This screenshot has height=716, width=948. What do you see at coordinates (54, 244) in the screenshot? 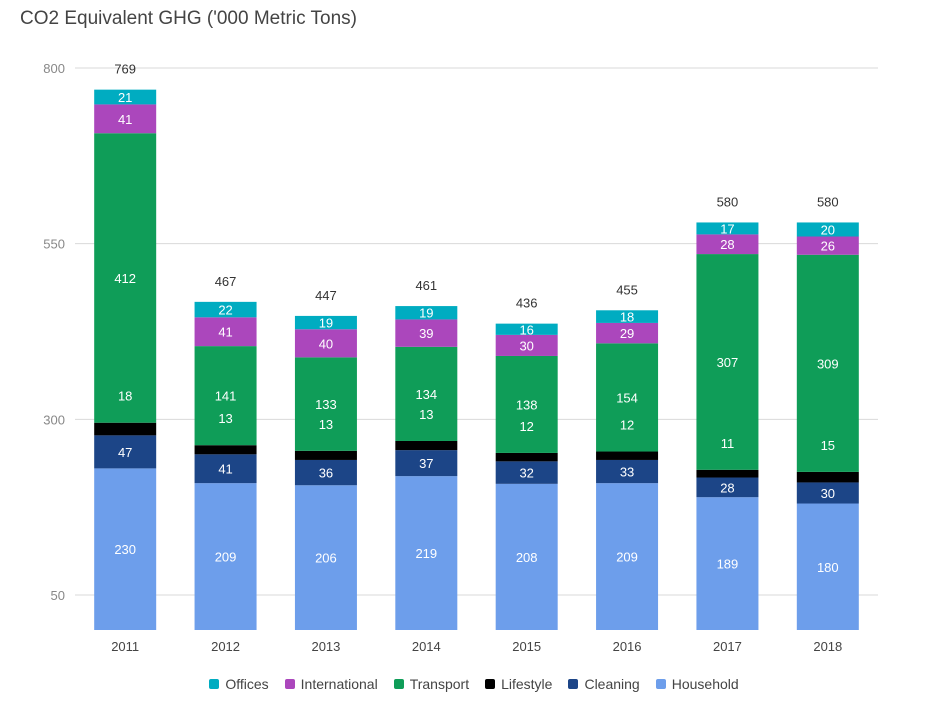
I see `y-tick-label: 550` at bounding box center [54, 244].